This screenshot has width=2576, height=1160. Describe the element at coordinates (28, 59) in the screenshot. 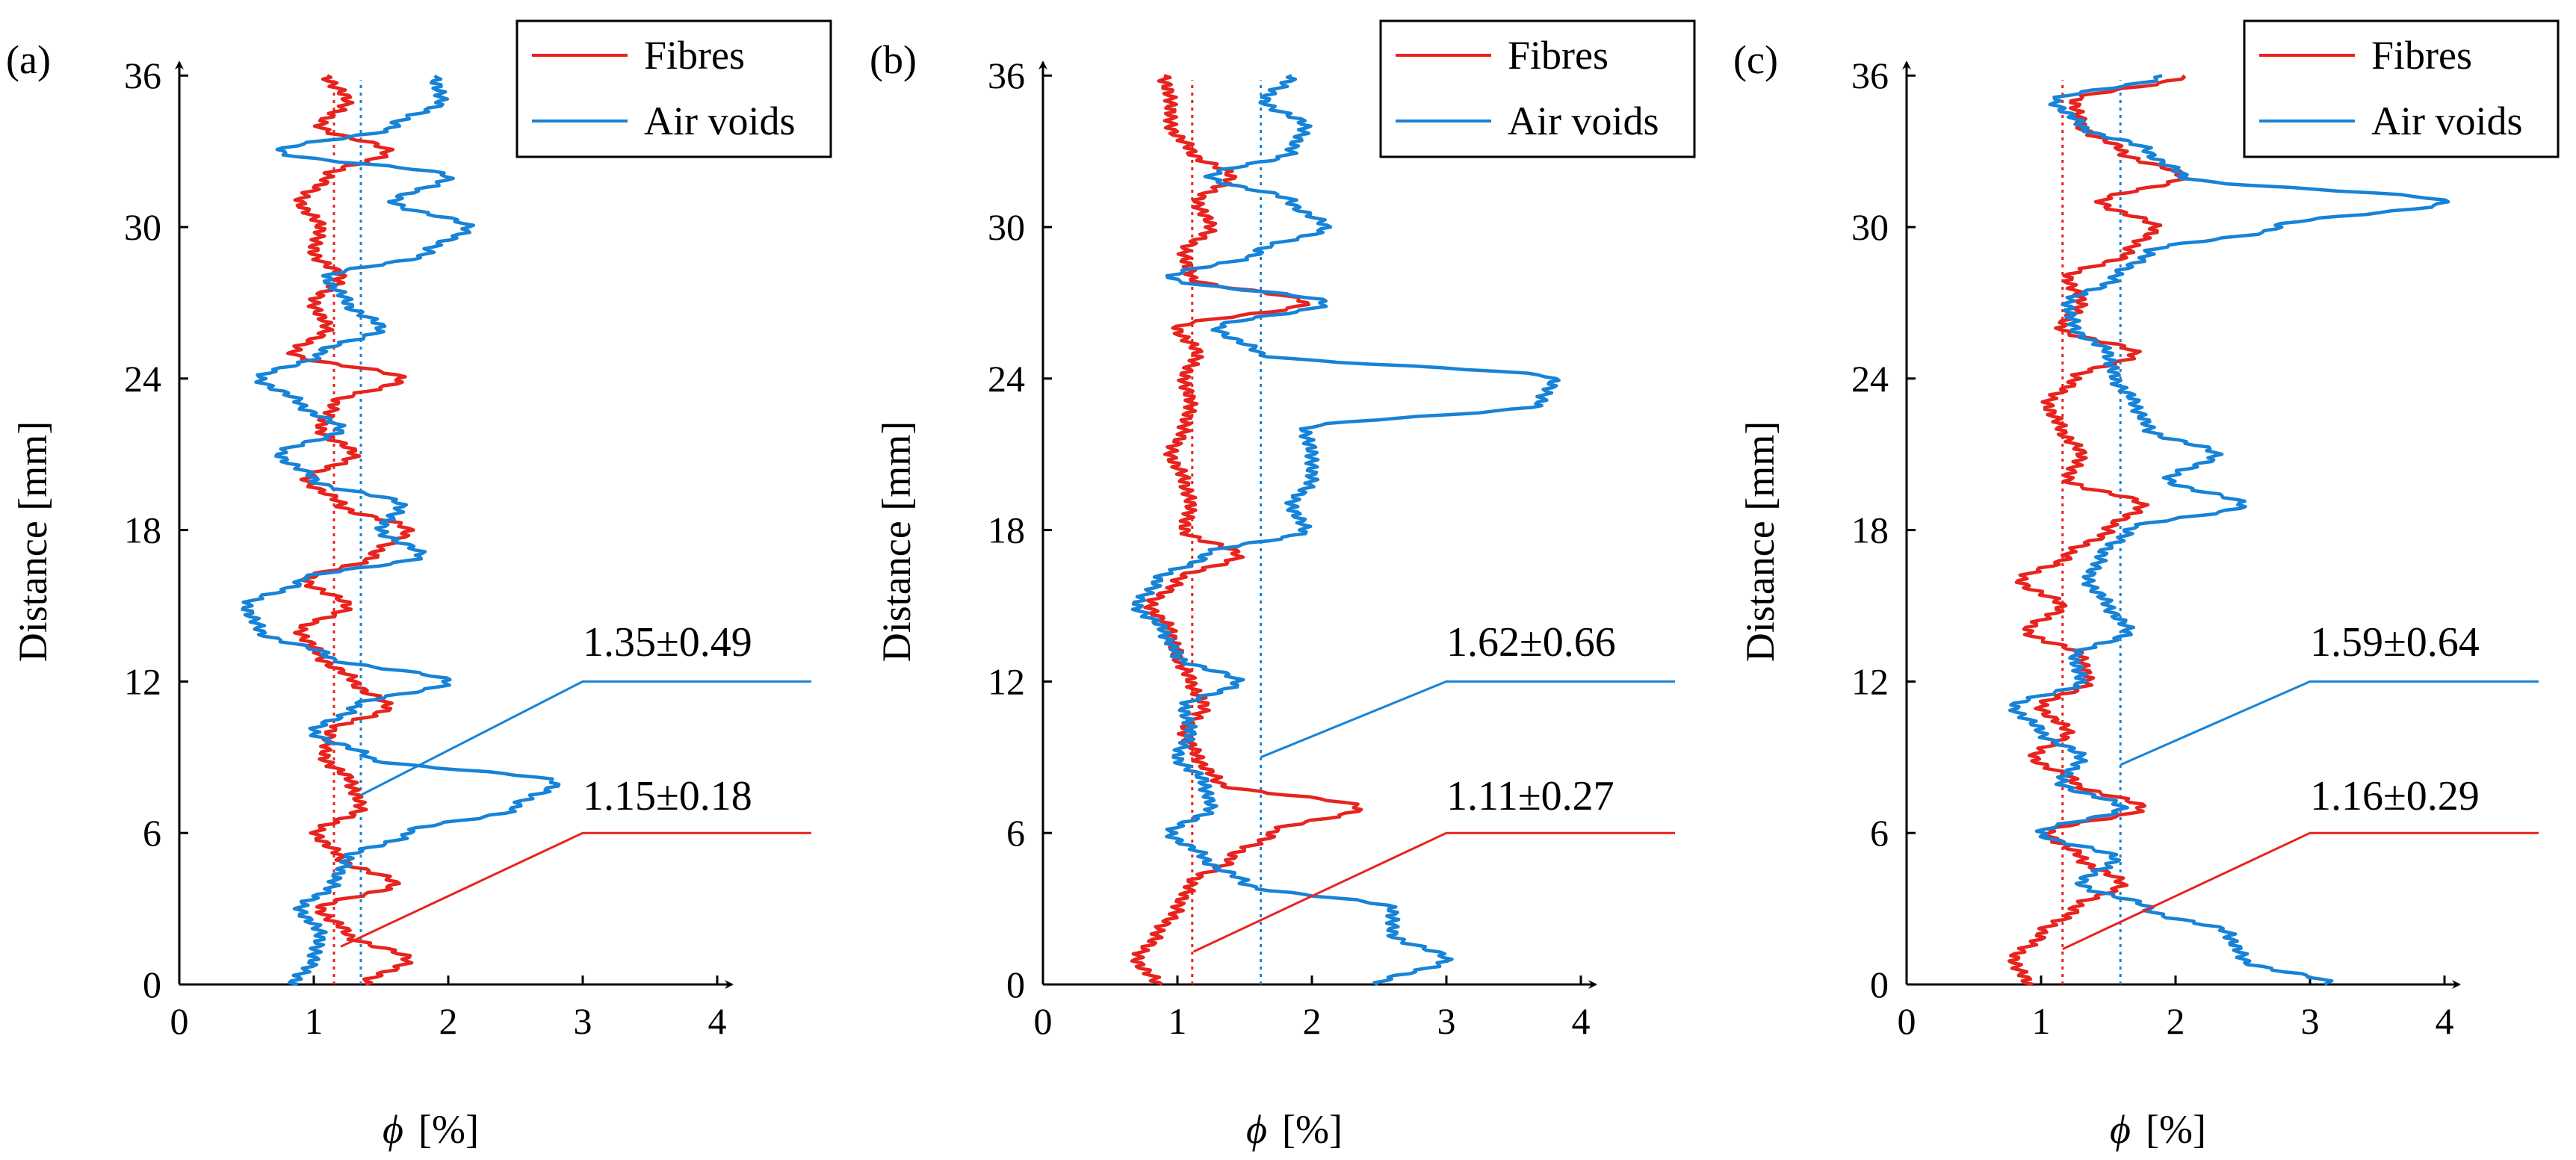

I see `panel-label: (a)` at that location.